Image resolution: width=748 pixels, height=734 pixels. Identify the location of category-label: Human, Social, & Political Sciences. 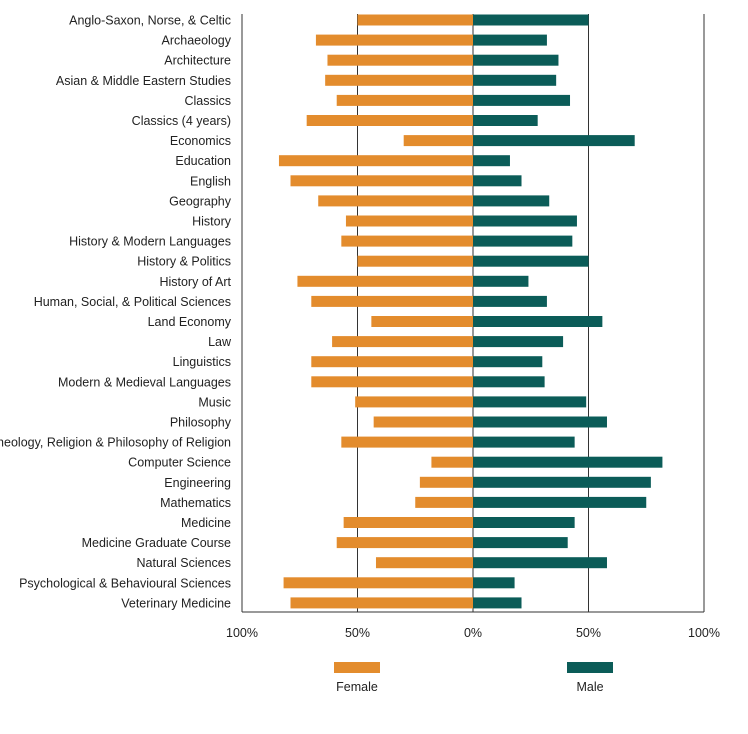
(132, 302).